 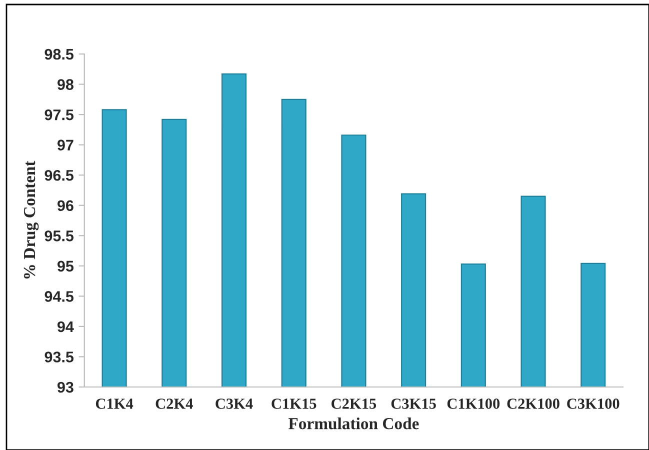 I want to click on x-tick-label: C1K15, so click(x=294, y=403).